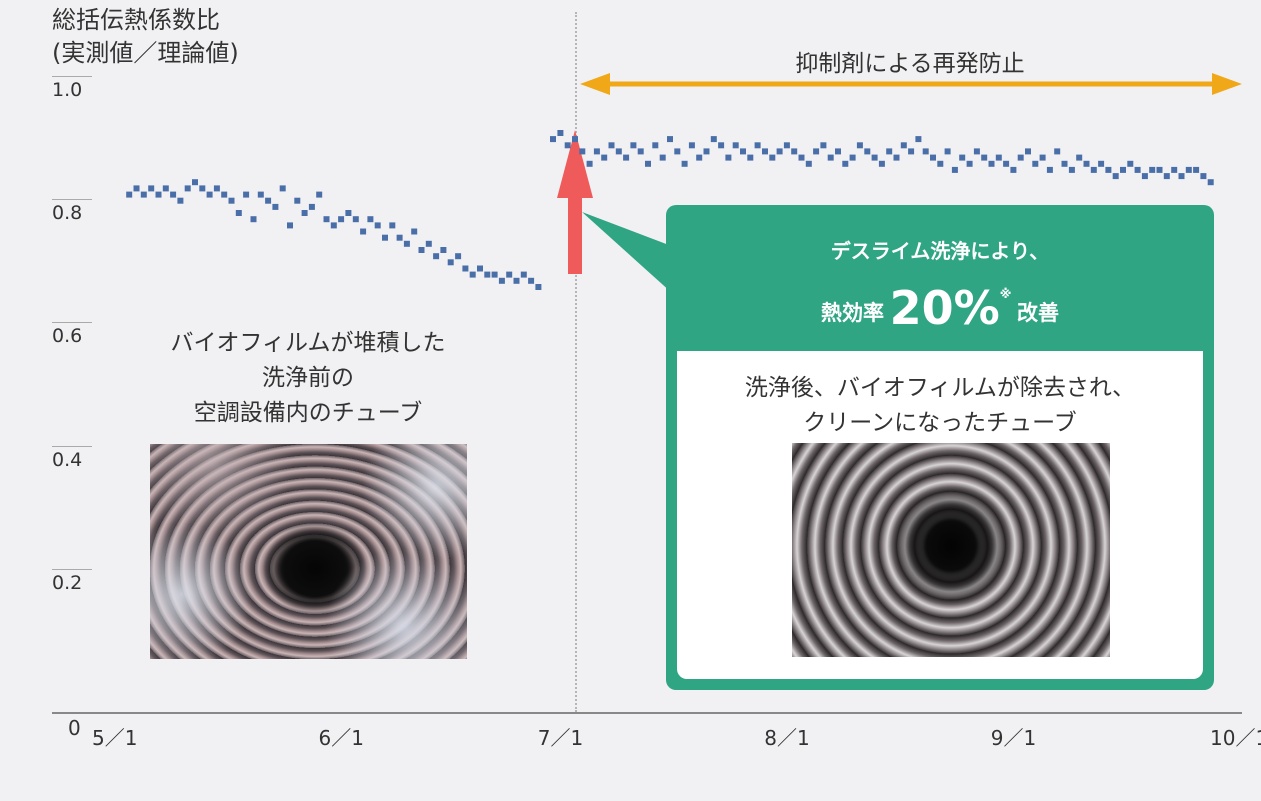 Image resolution: width=1261 pixels, height=801 pixels. I want to click on x-tick-label: 8／1, so click(787, 738).